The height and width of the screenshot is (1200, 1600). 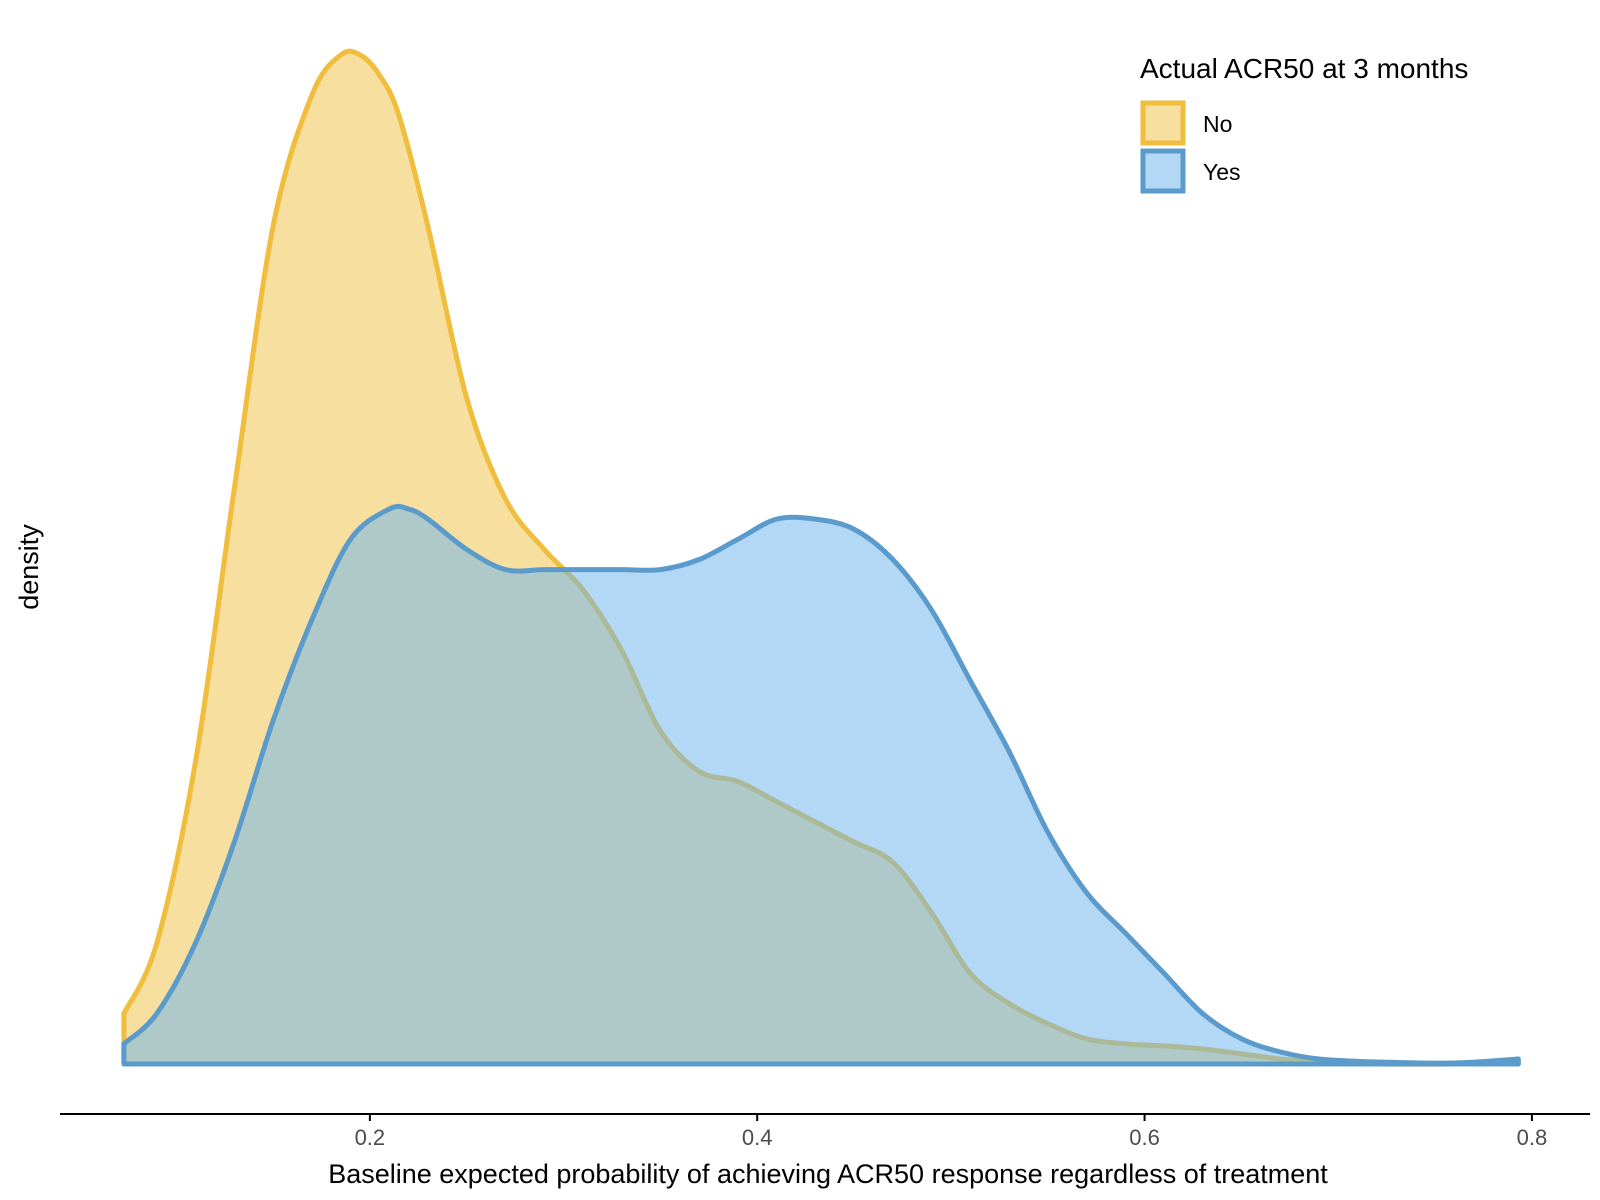 What do you see at coordinates (1532, 1137) in the screenshot?
I see `x-tick-label: 0.8` at bounding box center [1532, 1137].